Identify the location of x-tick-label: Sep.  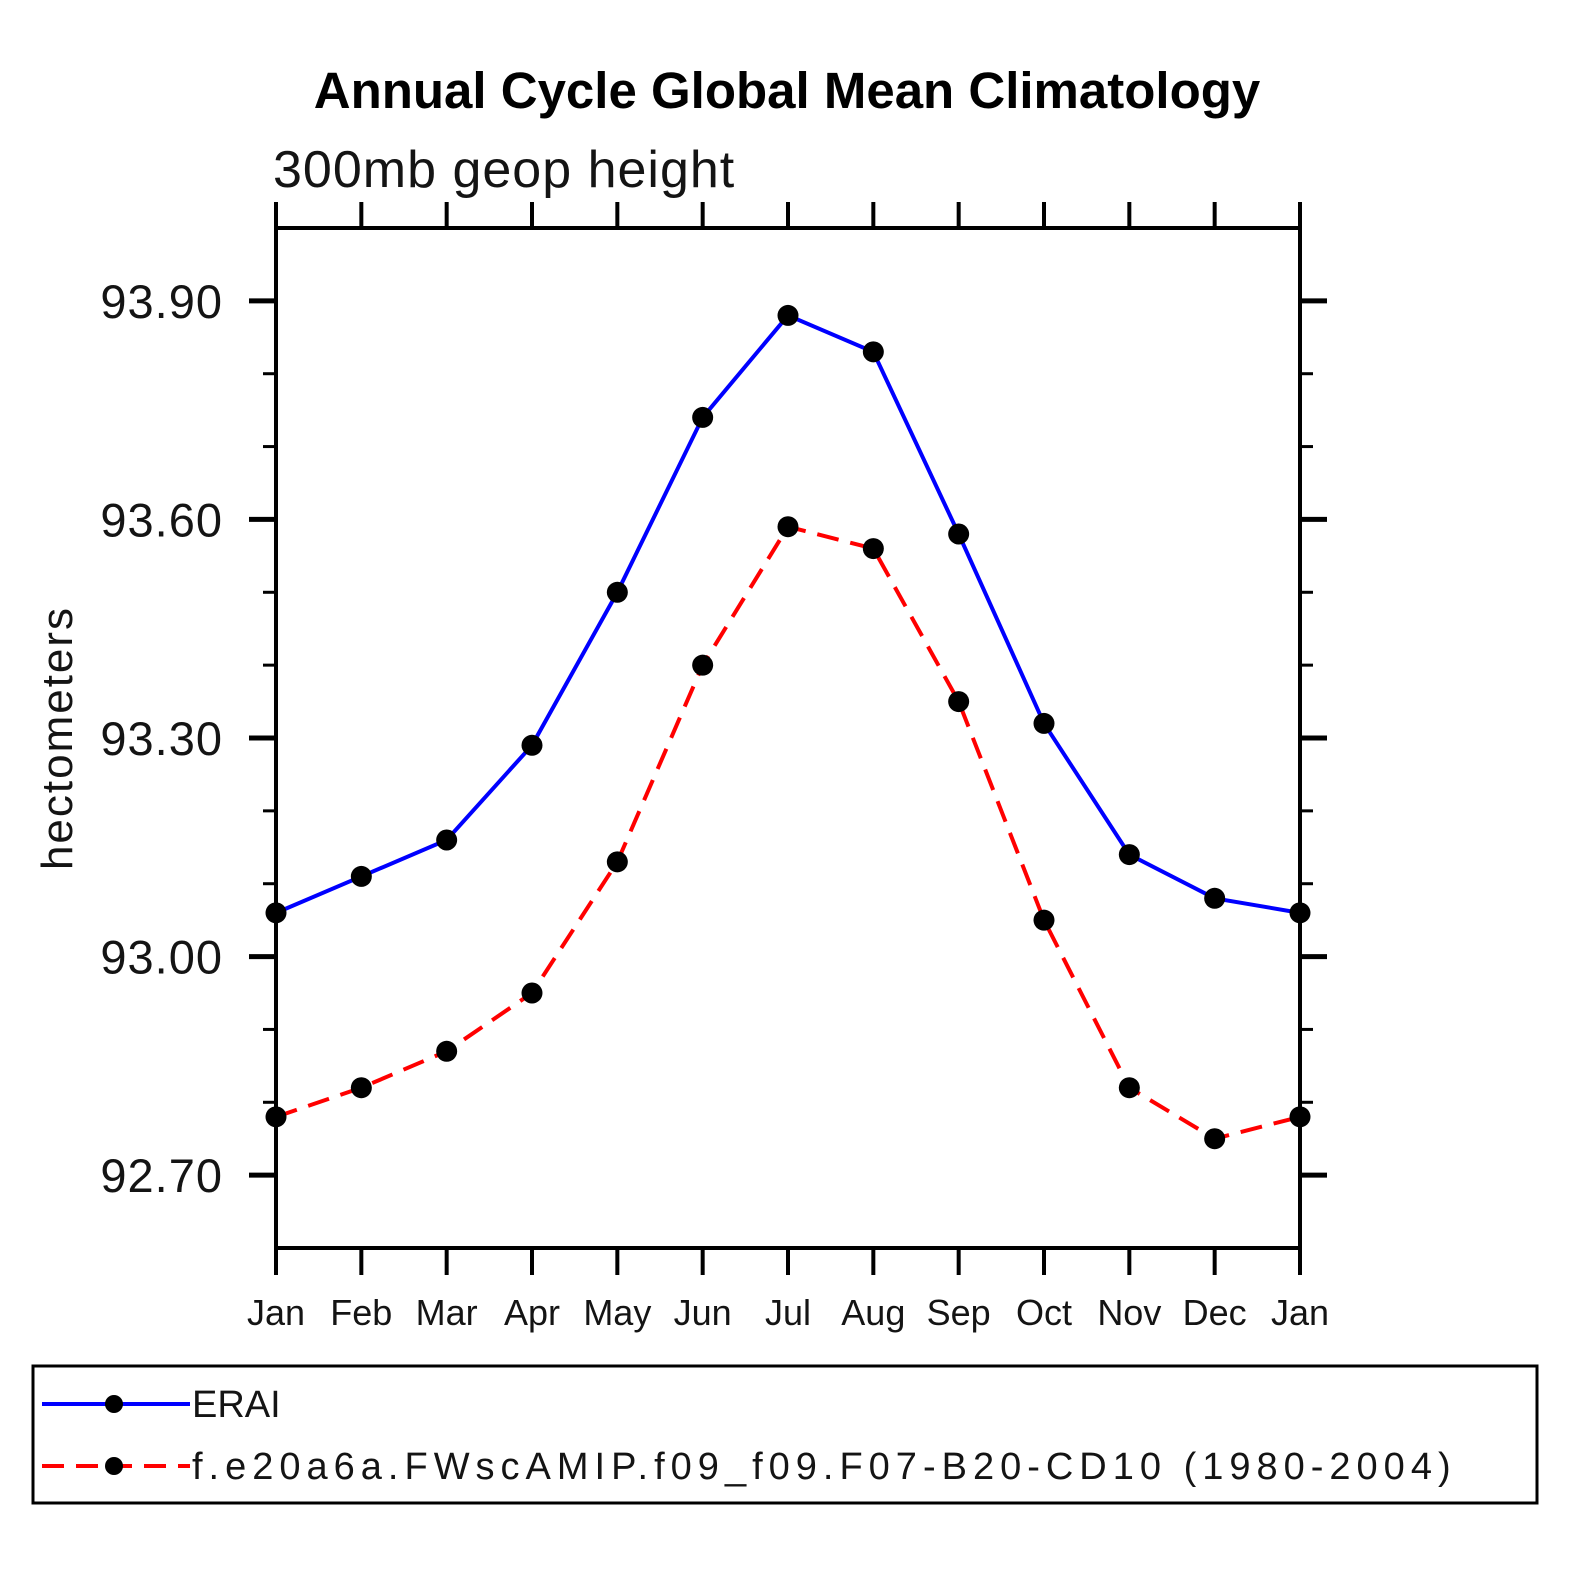
(959, 1312).